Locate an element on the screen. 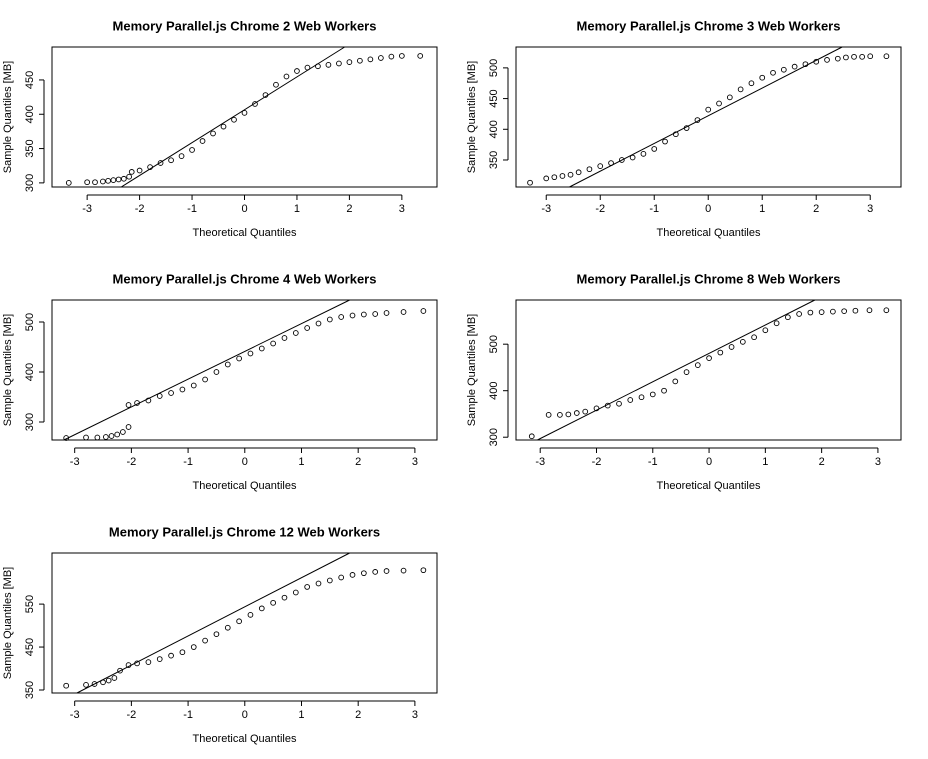 Image resolution: width=928 pixels, height=759 pixels. y-tick-label: 300 is located at coordinates (30, 183).